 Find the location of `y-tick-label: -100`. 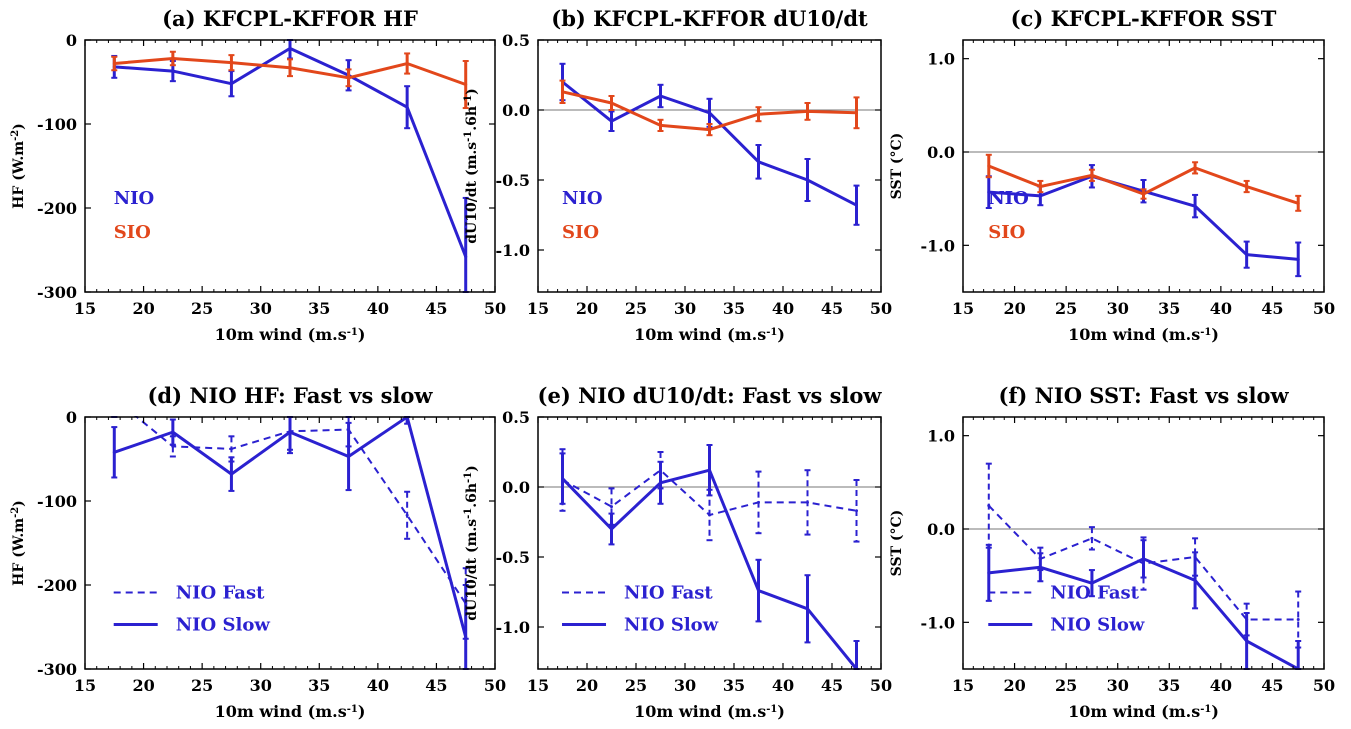

y-tick-label: -100 is located at coordinates (57, 124).